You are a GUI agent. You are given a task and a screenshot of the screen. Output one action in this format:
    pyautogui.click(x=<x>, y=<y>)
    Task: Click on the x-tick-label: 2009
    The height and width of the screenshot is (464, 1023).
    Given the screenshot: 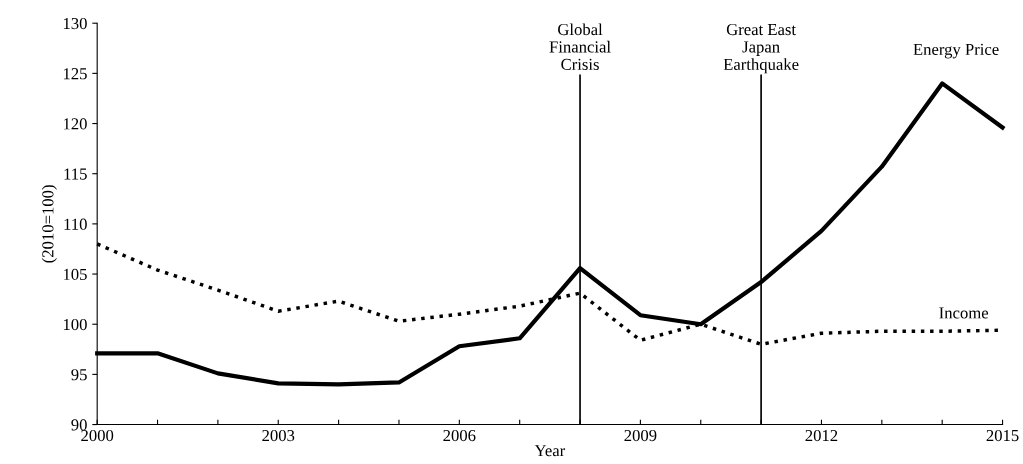 What is the action you would take?
    pyautogui.click(x=640, y=435)
    